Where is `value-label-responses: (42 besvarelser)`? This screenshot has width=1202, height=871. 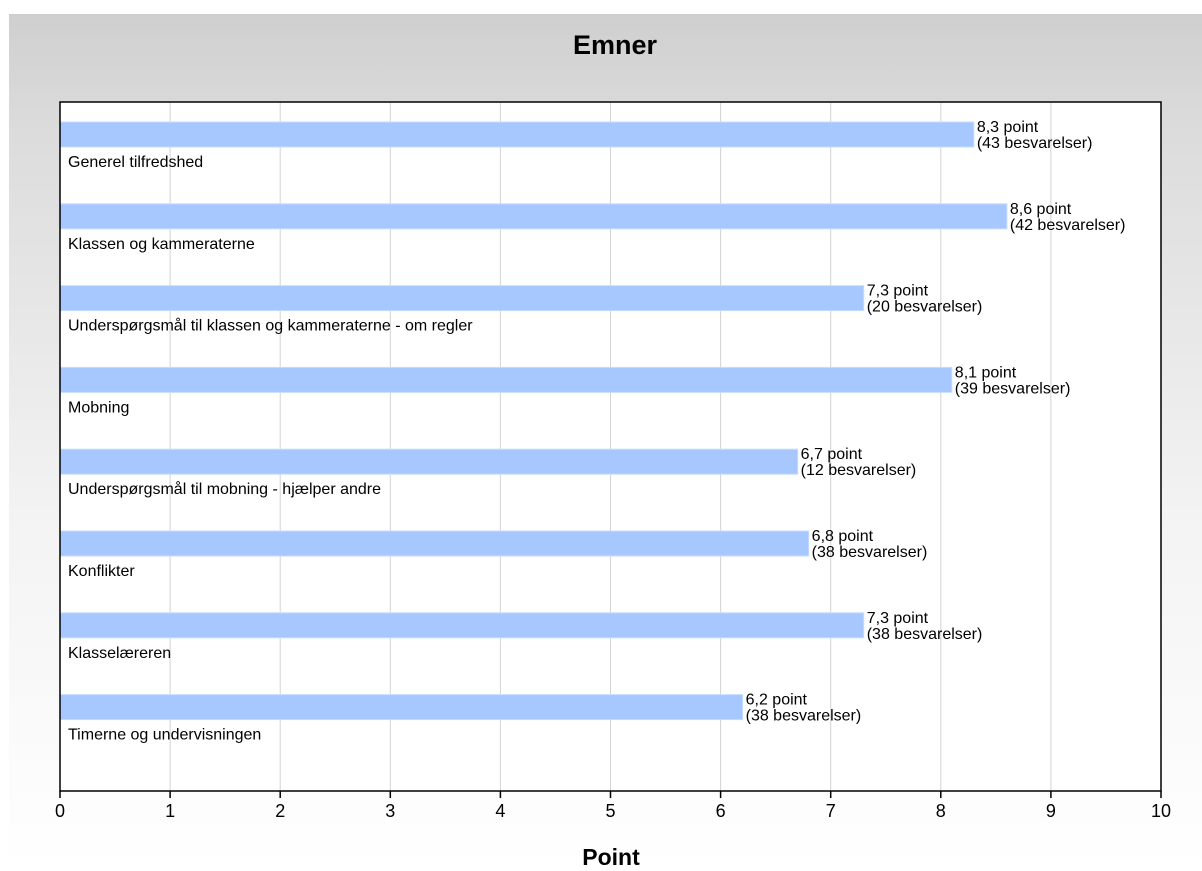
value-label-responses: (42 besvarelser) is located at coordinates (1068, 225).